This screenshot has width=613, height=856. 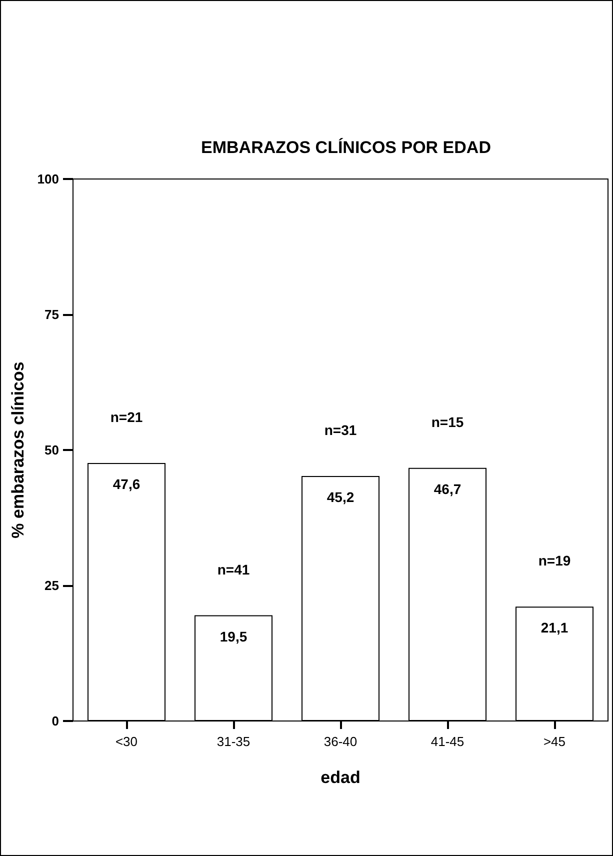 What do you see at coordinates (48, 179) in the screenshot?
I see `y-tick-label: 100` at bounding box center [48, 179].